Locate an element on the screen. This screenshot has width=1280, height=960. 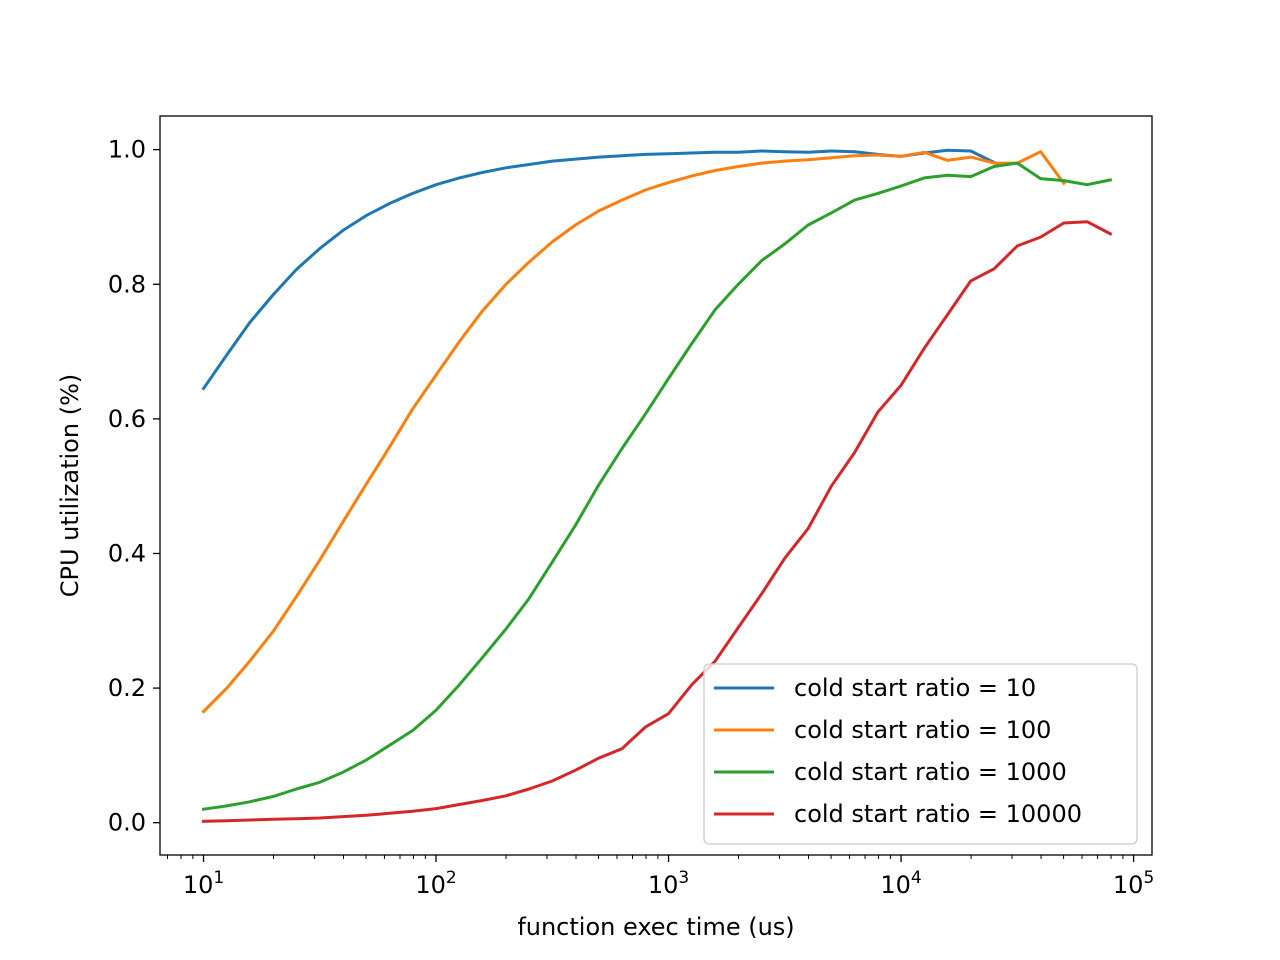
legend-label-2: cold start ratio = 100 is located at coordinates (922, 730).